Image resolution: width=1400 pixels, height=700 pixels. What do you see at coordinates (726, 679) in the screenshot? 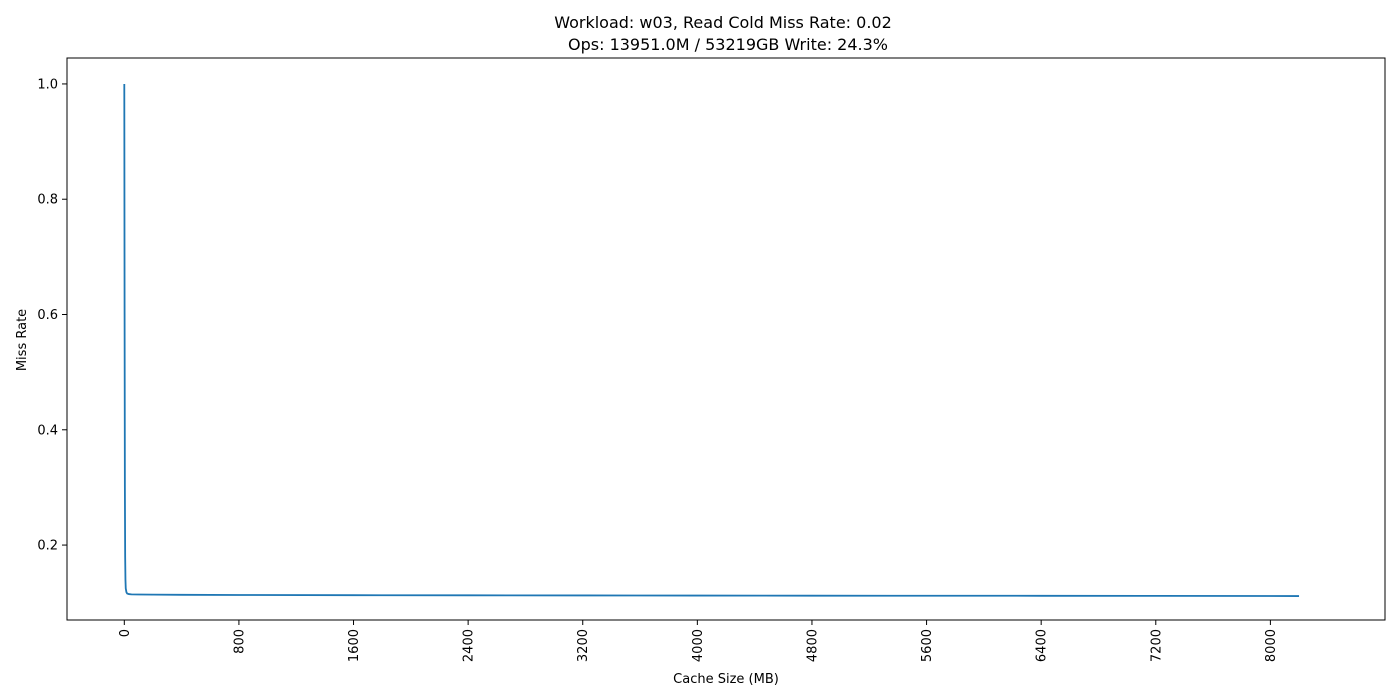
I see `x-axis-label: Cache Size (MB)` at bounding box center [726, 679].